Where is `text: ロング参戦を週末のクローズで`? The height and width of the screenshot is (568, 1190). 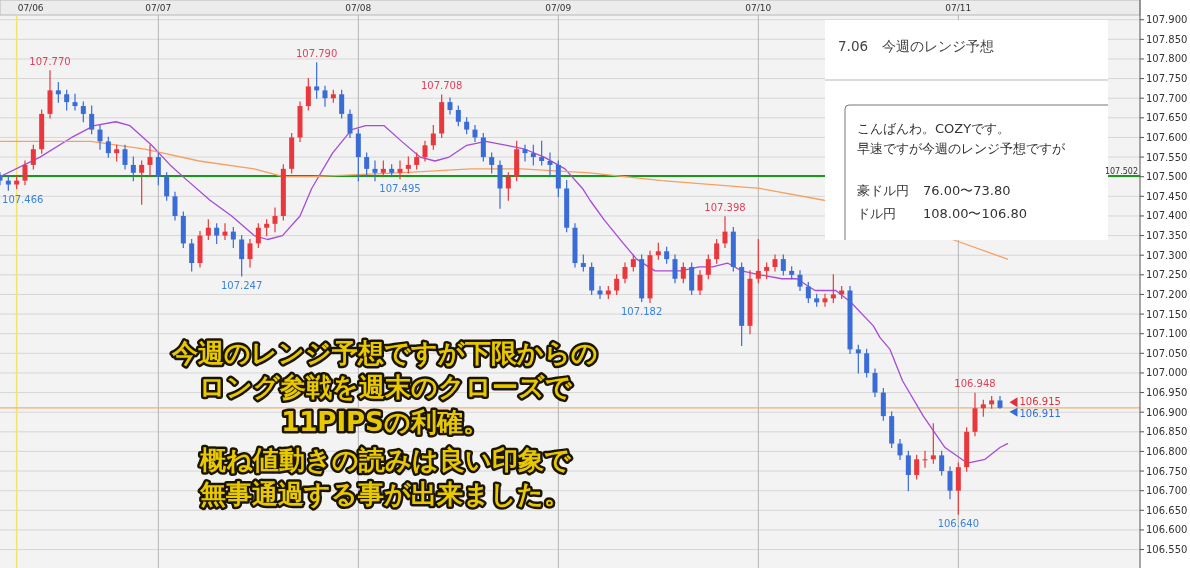 text: ロング参戦を週末のクローズで is located at coordinates (385, 387).